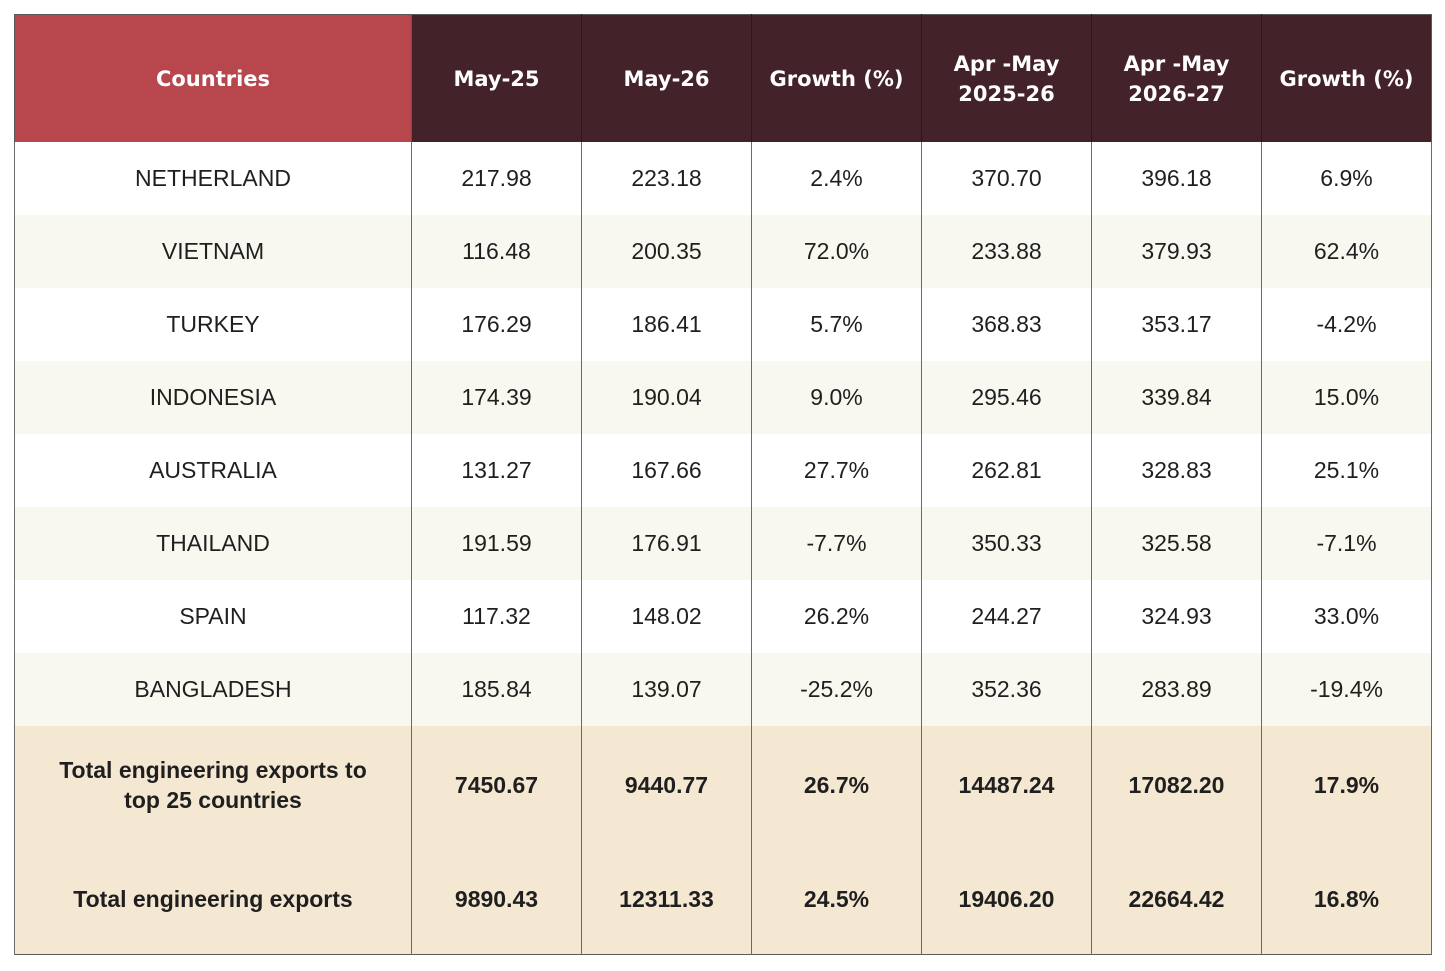 The image size is (1445, 971). Describe the element at coordinates (1176, 616) in the screenshot. I see `value-cell: 324.93` at that location.